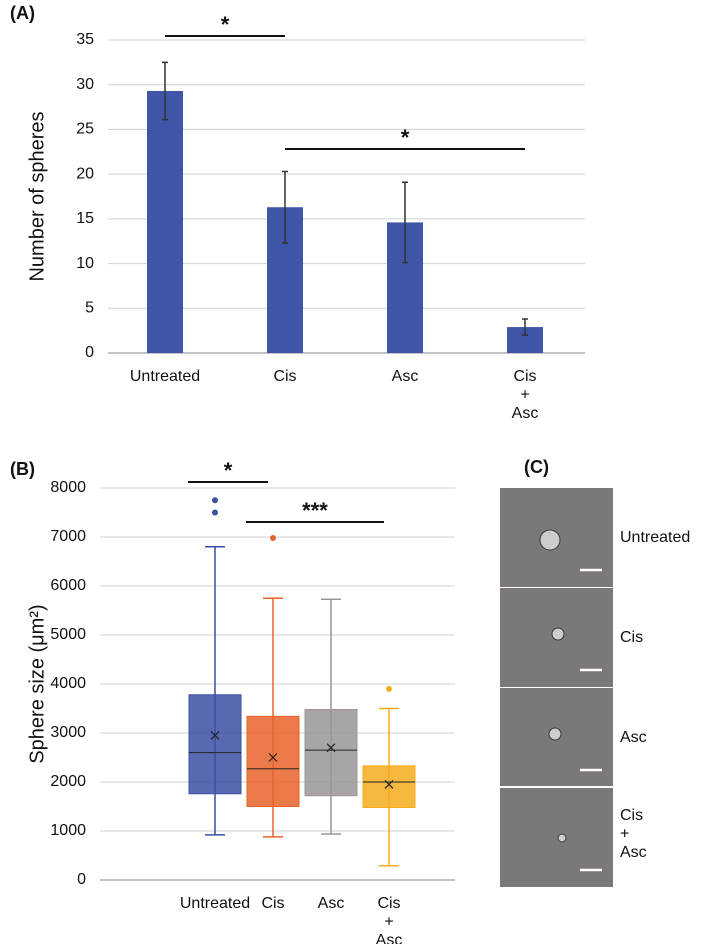 This screenshot has height=944, width=709. What do you see at coordinates (85, 218) in the screenshot?
I see `y-tick-label: 15` at bounding box center [85, 218].